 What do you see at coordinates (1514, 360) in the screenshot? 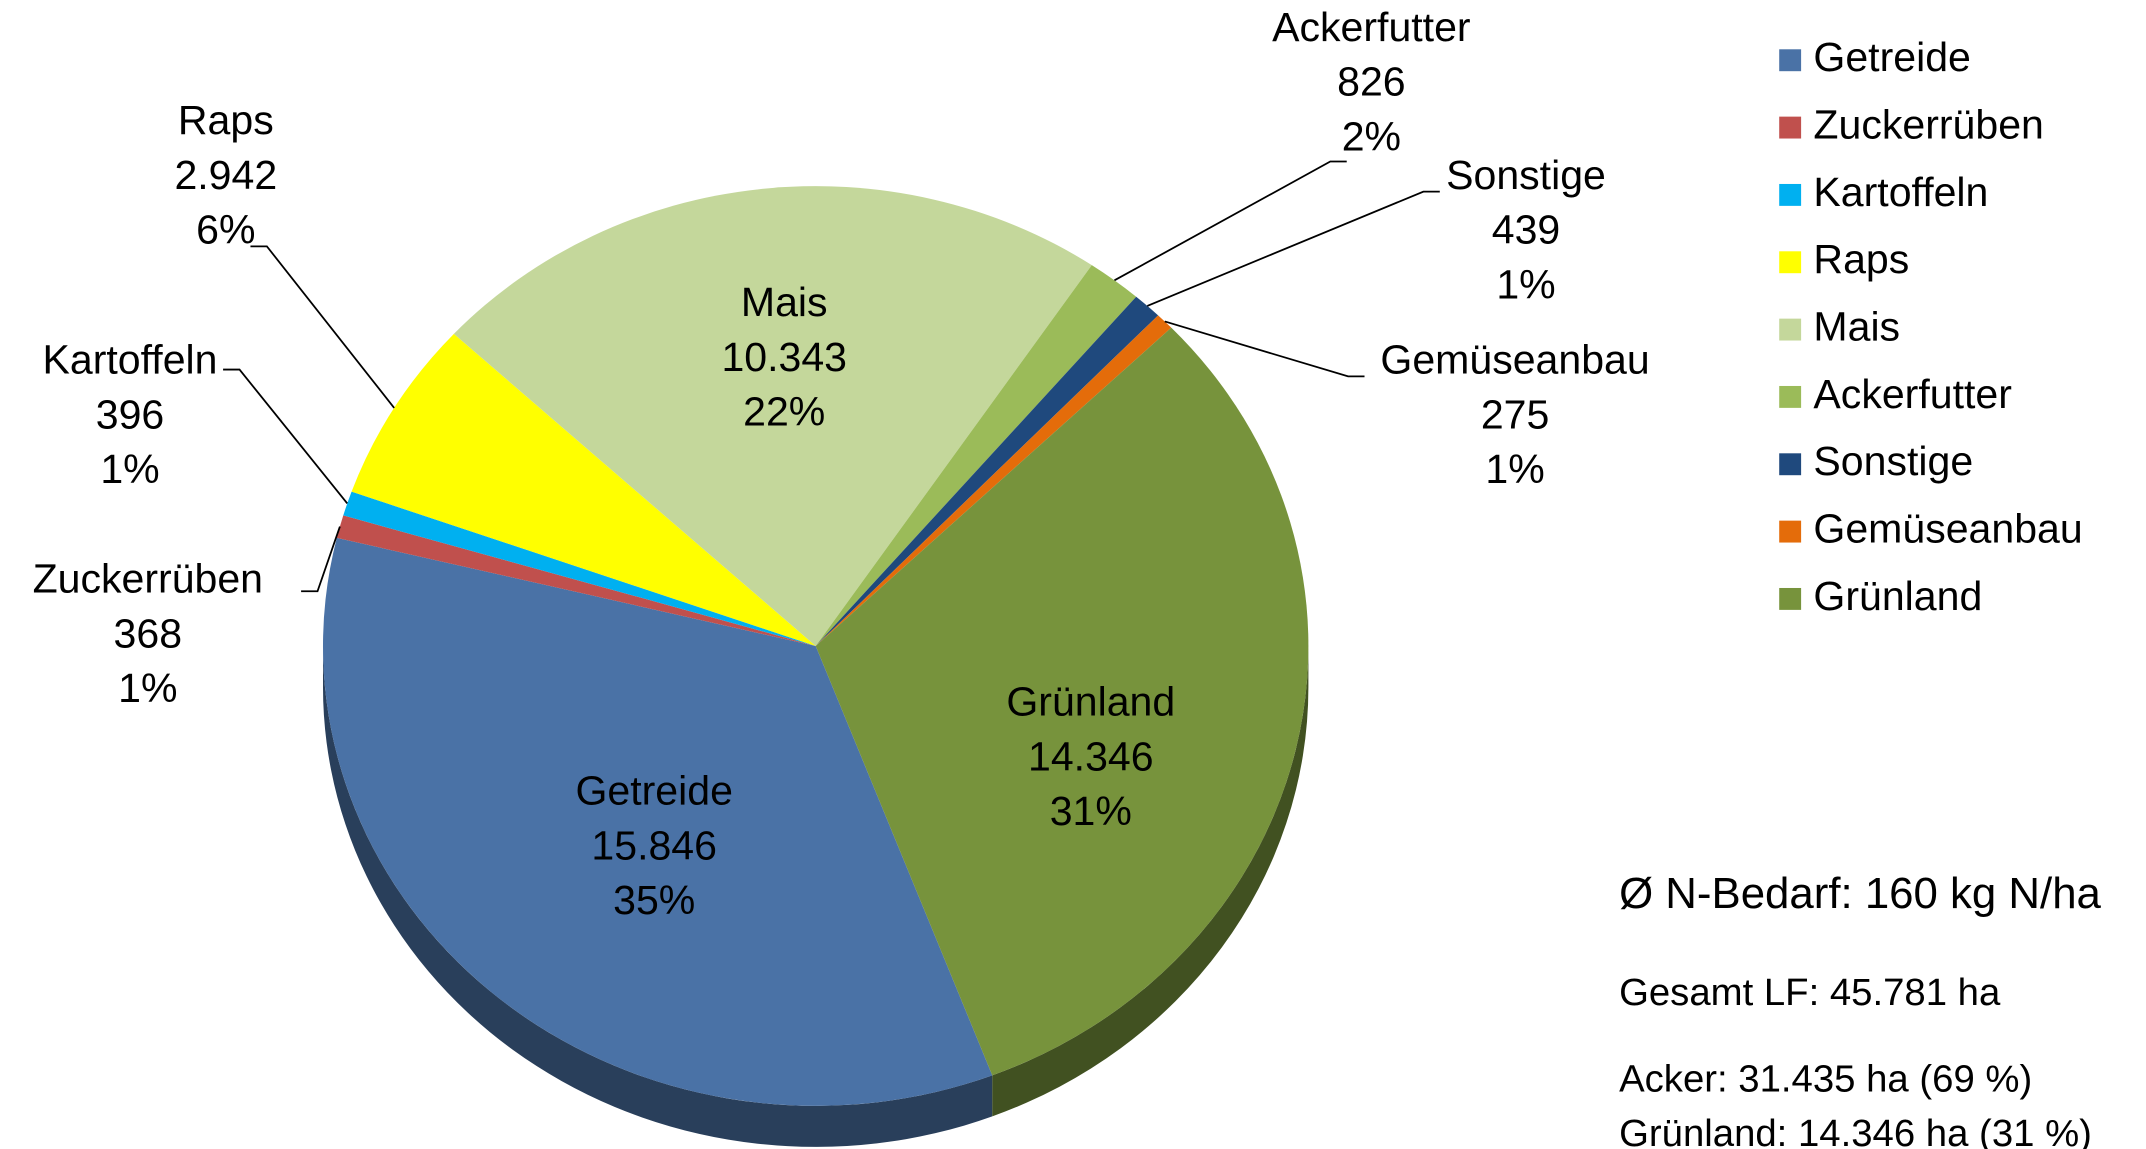
I see `data-label: Gemüseanbau` at bounding box center [1514, 360].